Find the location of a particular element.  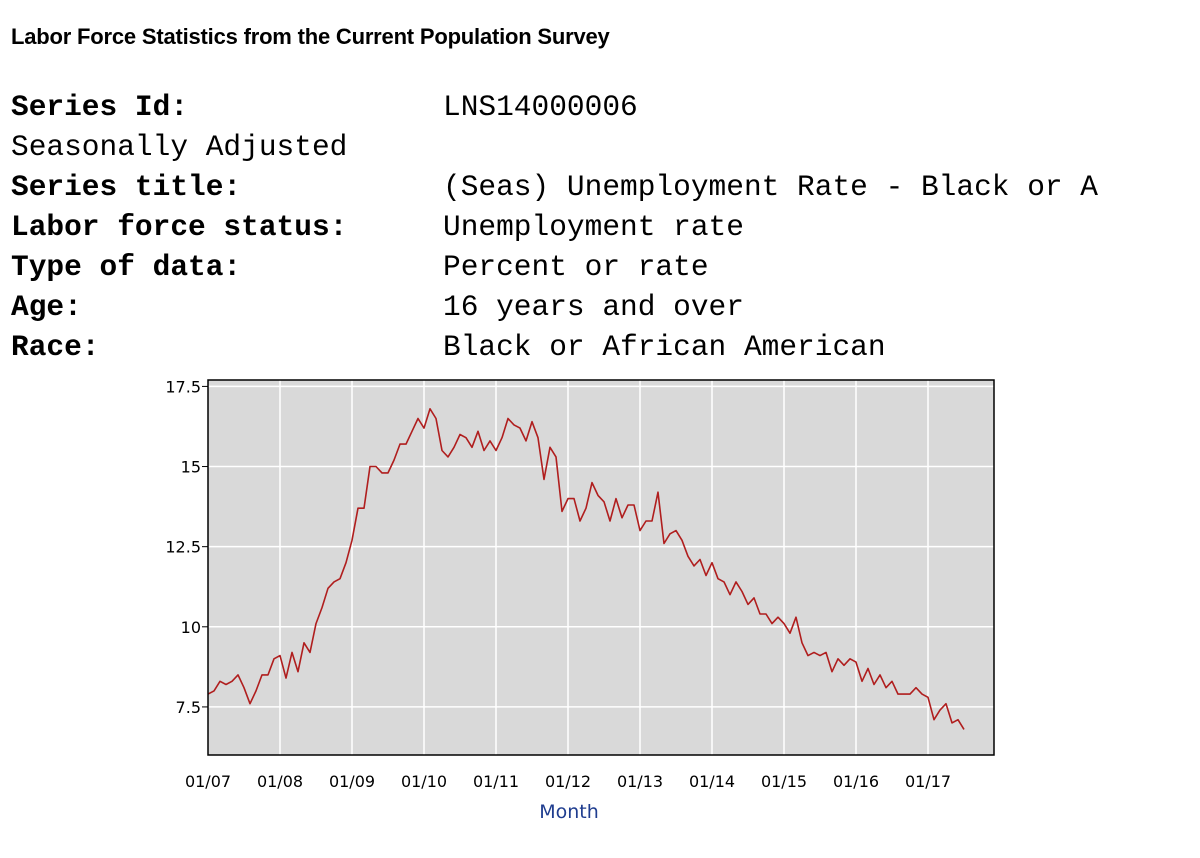

x-tick-label: 01/16 is located at coordinates (856, 781).